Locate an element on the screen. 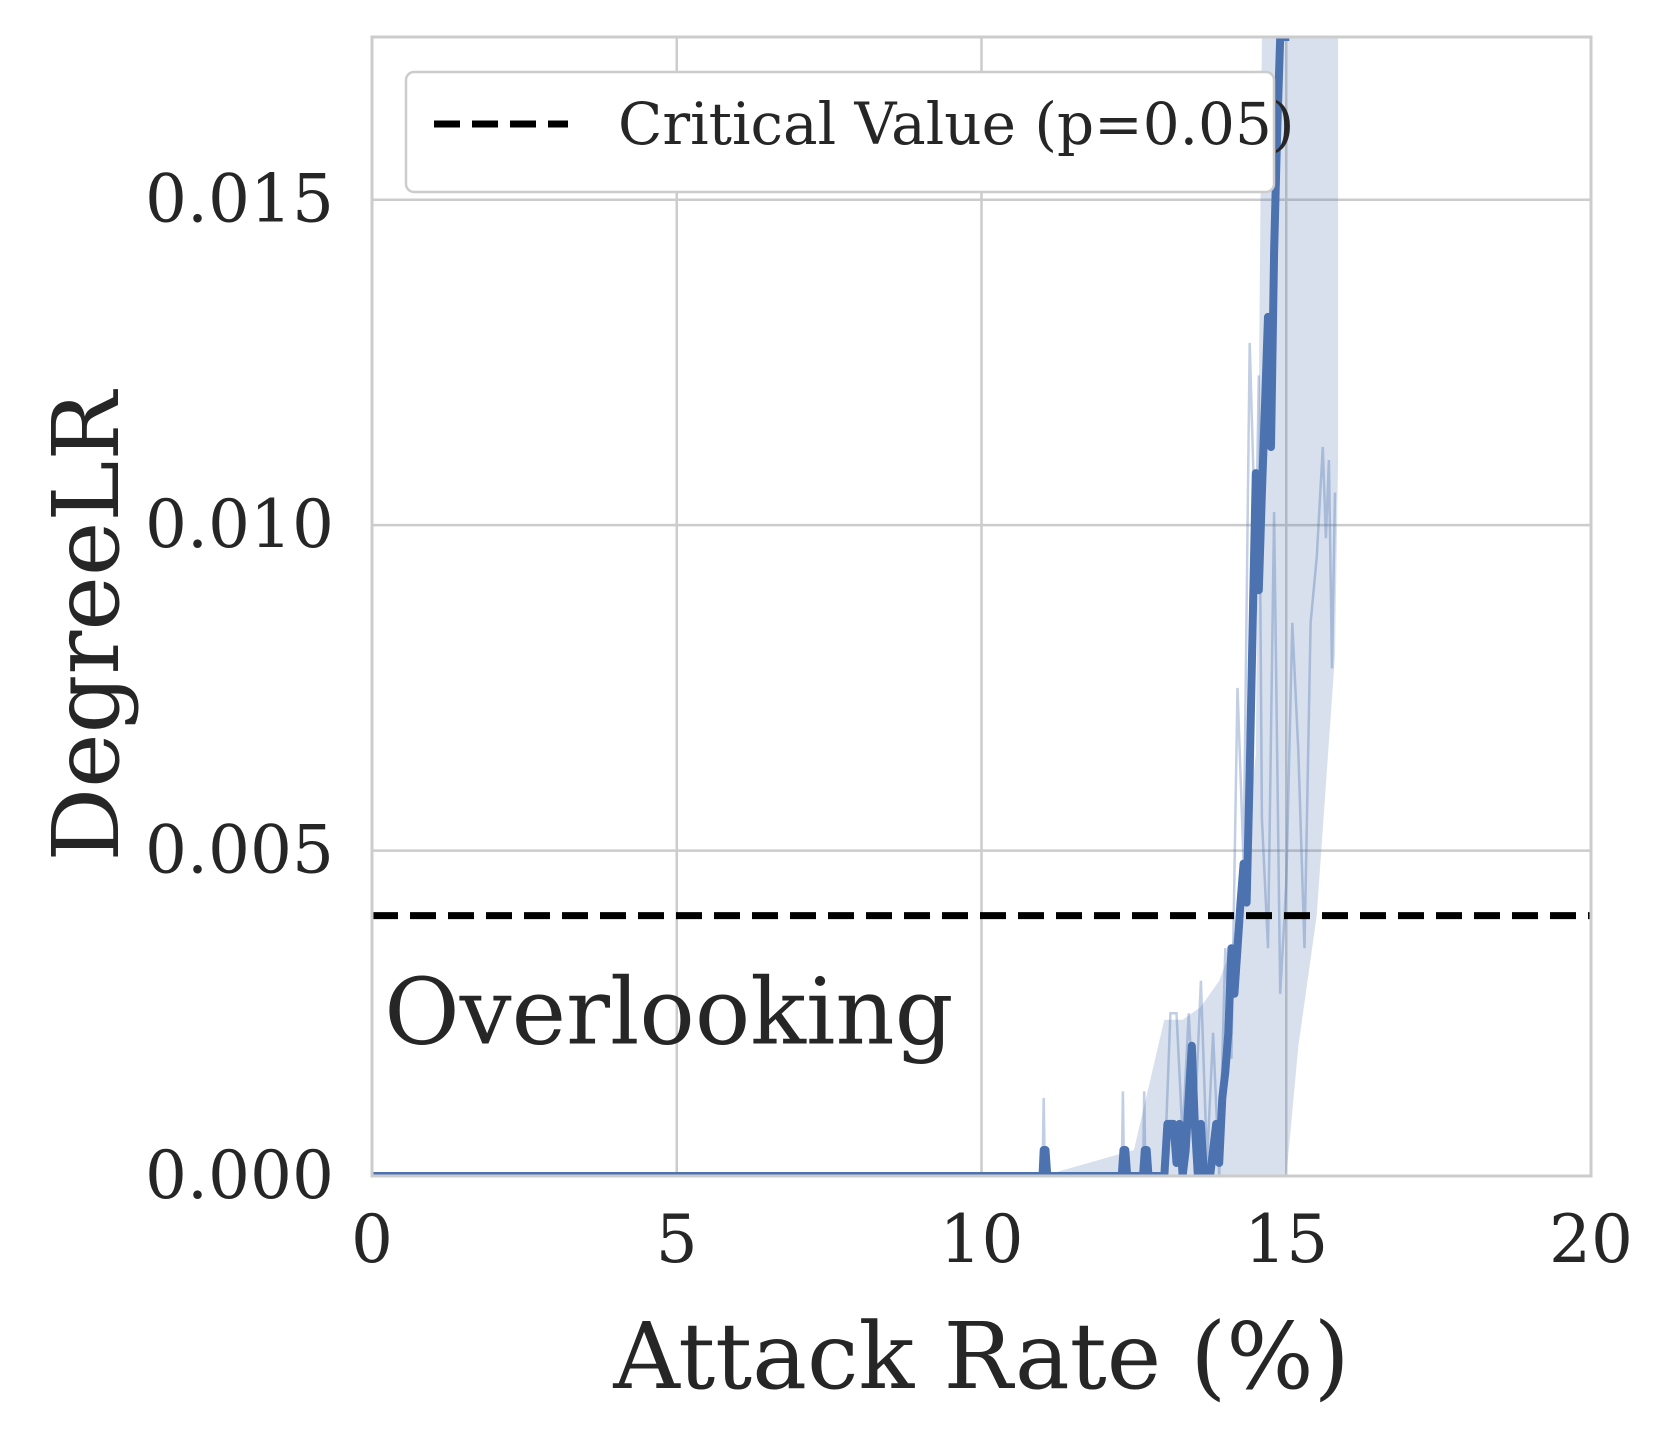  x-tick-label-4: 20 is located at coordinates (1591, 1239).